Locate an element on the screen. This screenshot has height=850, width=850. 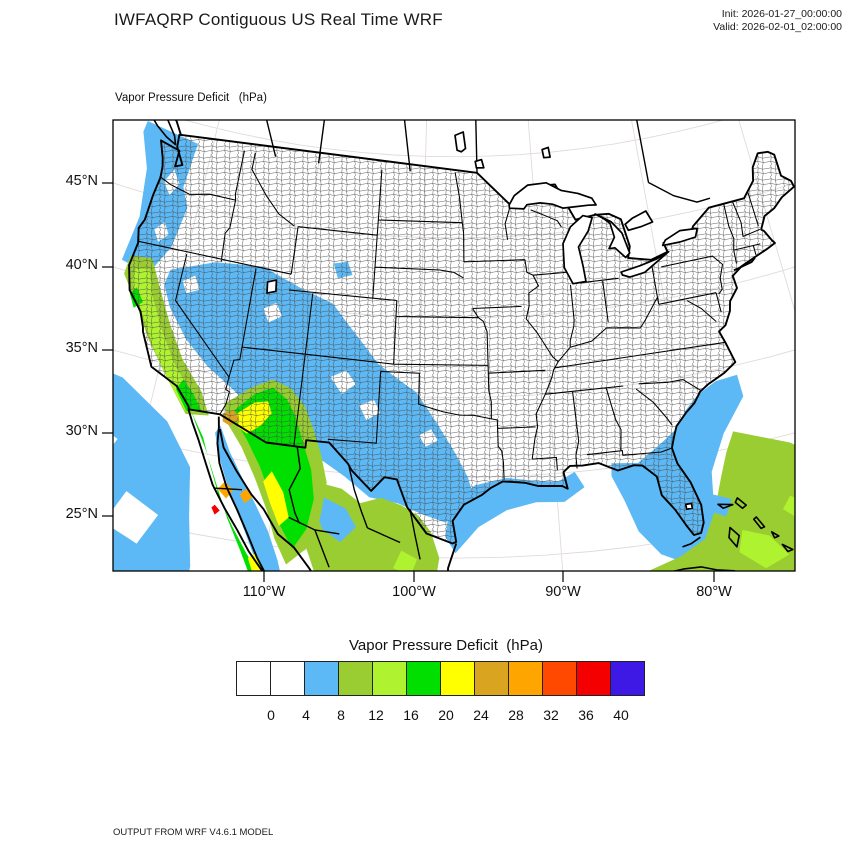
lon-tick-label: 80°W is located at coordinates (714, 592).